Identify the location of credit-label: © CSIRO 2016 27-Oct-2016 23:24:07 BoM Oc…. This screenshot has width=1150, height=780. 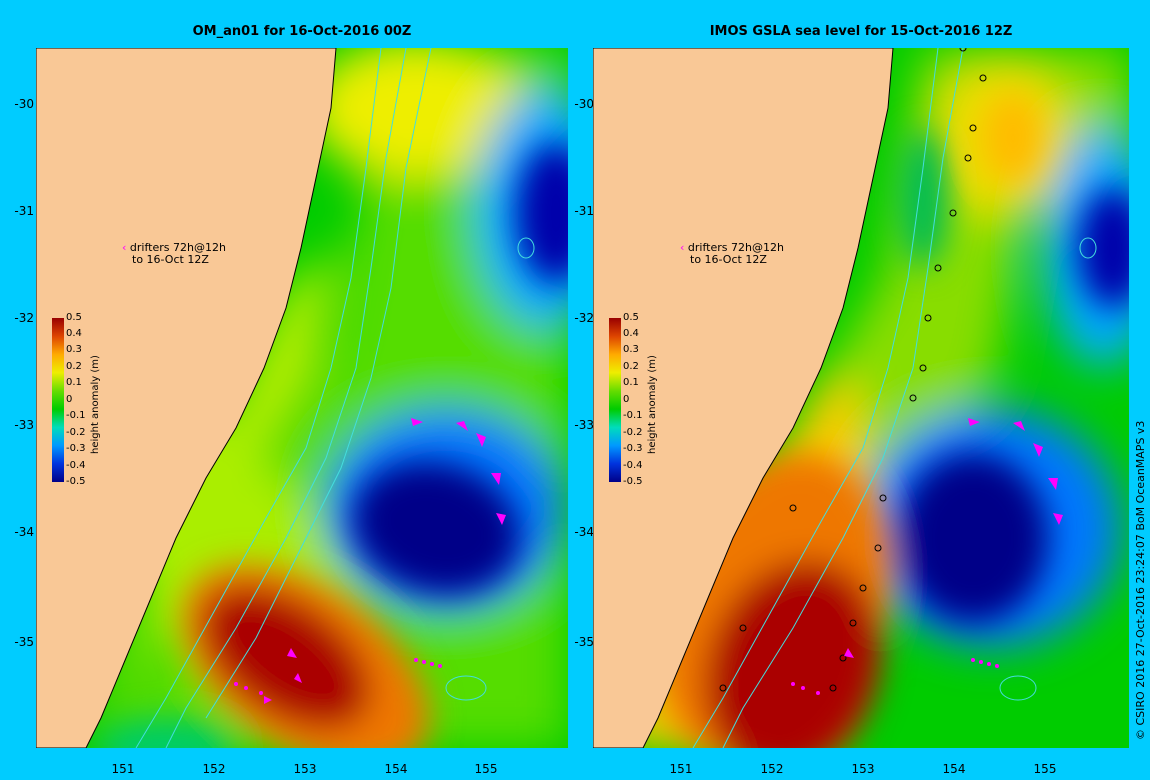
(1140, 580).